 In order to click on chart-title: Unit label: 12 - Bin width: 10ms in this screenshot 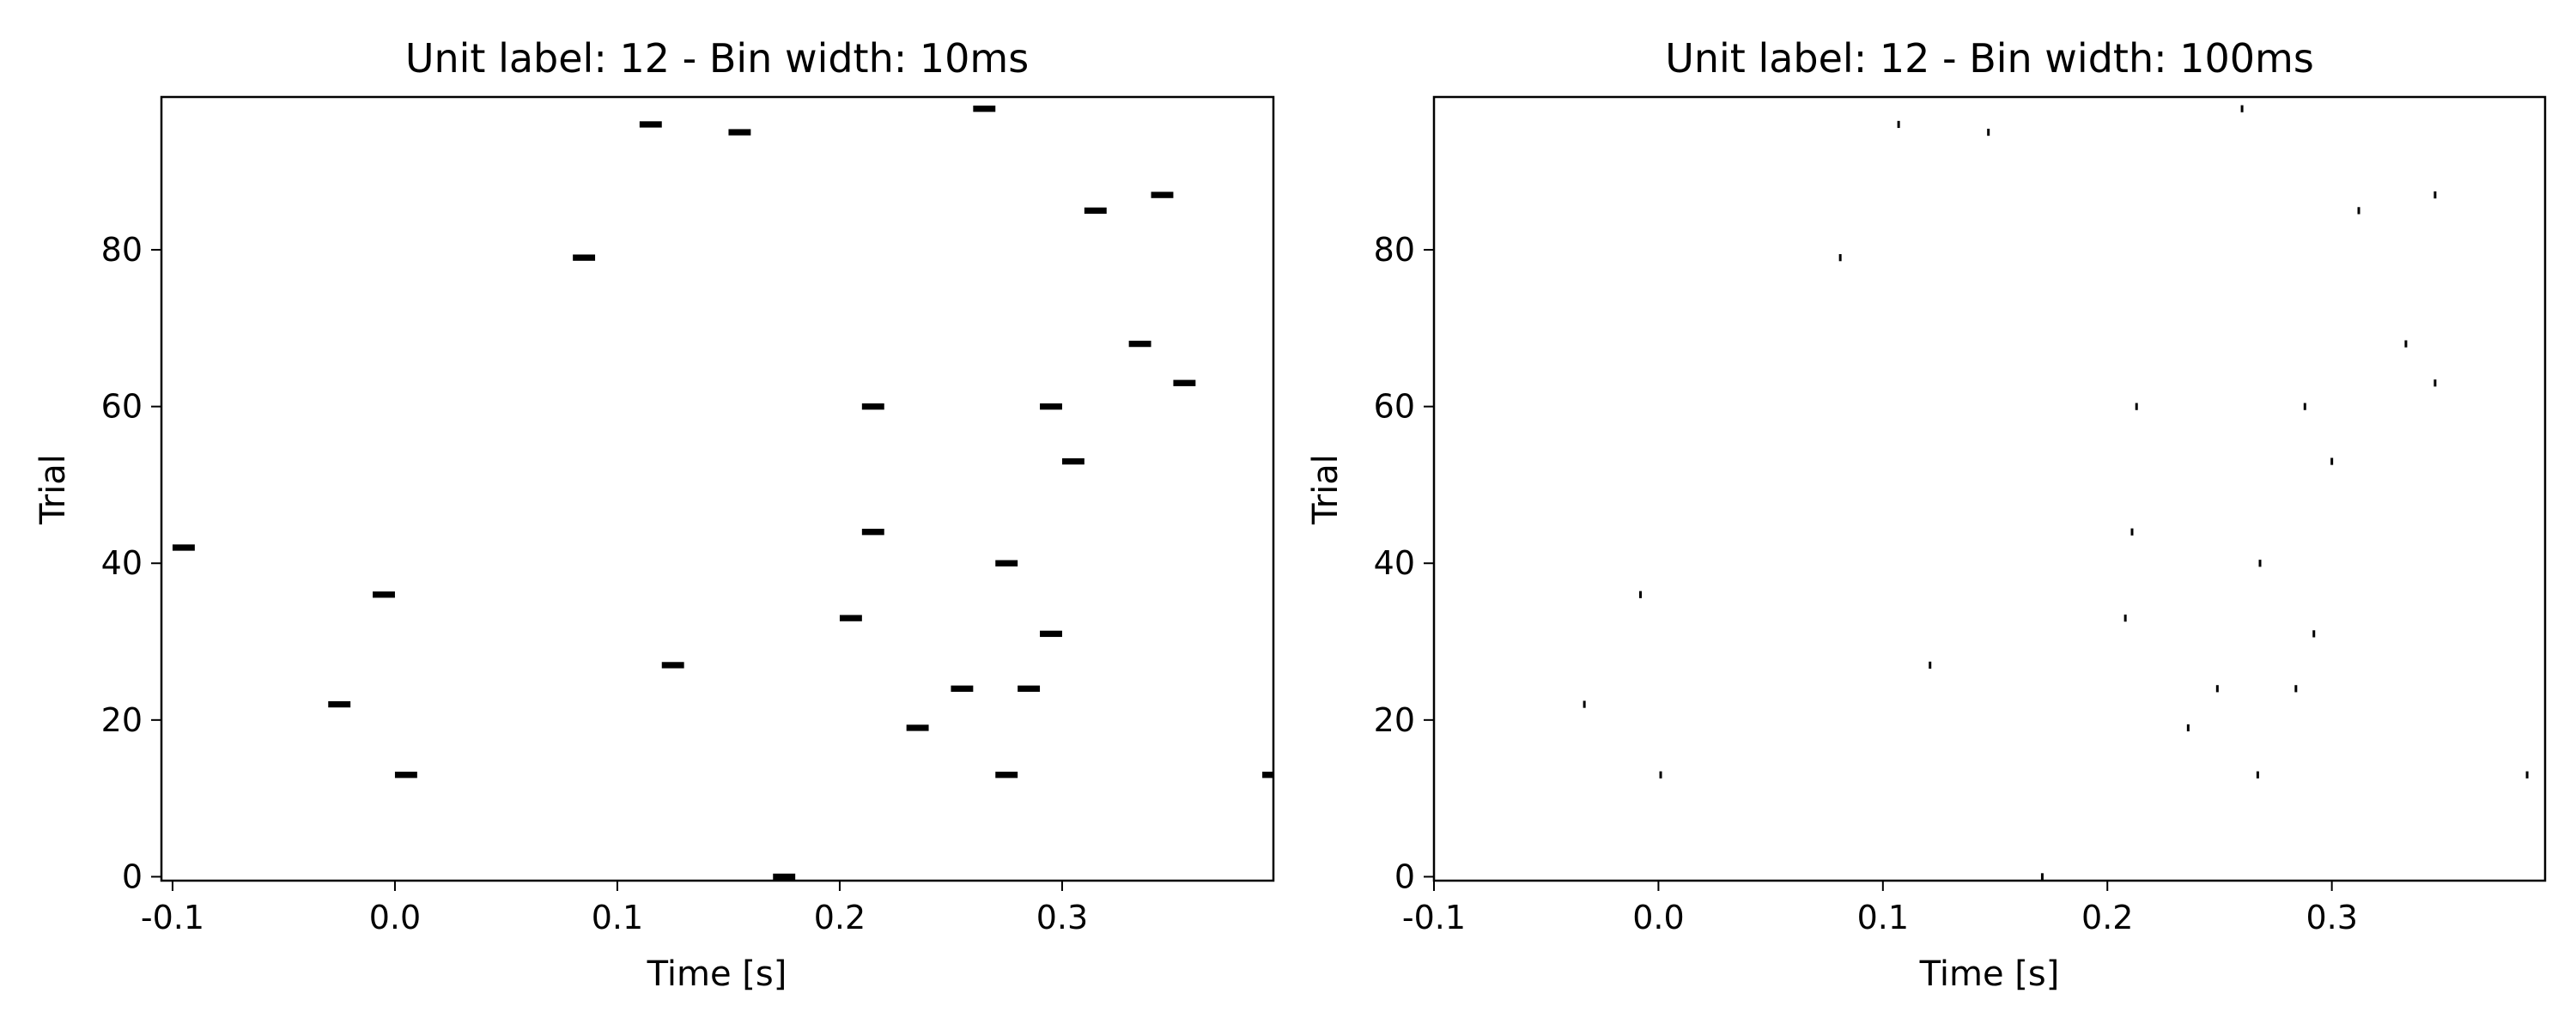, I will do `click(717, 58)`.